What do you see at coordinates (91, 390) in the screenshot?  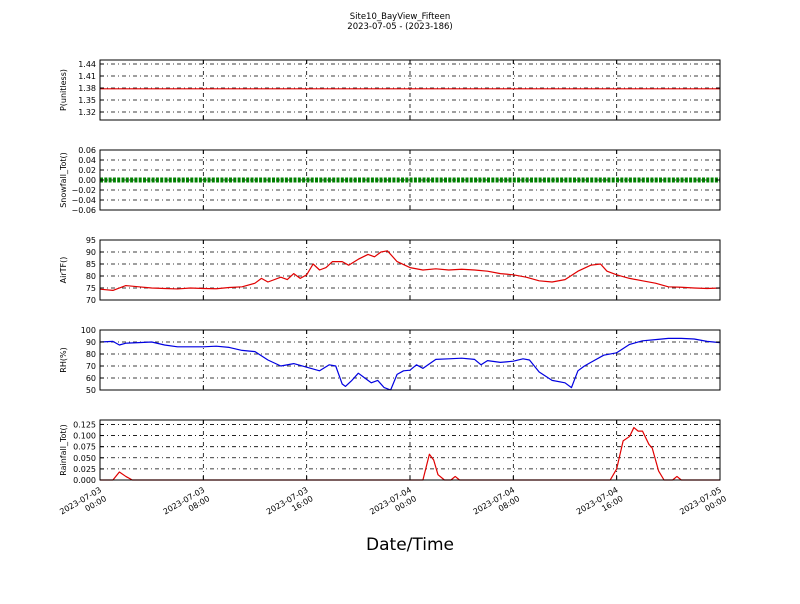 I see `panel-3-ytick-label-0: 50` at bounding box center [91, 390].